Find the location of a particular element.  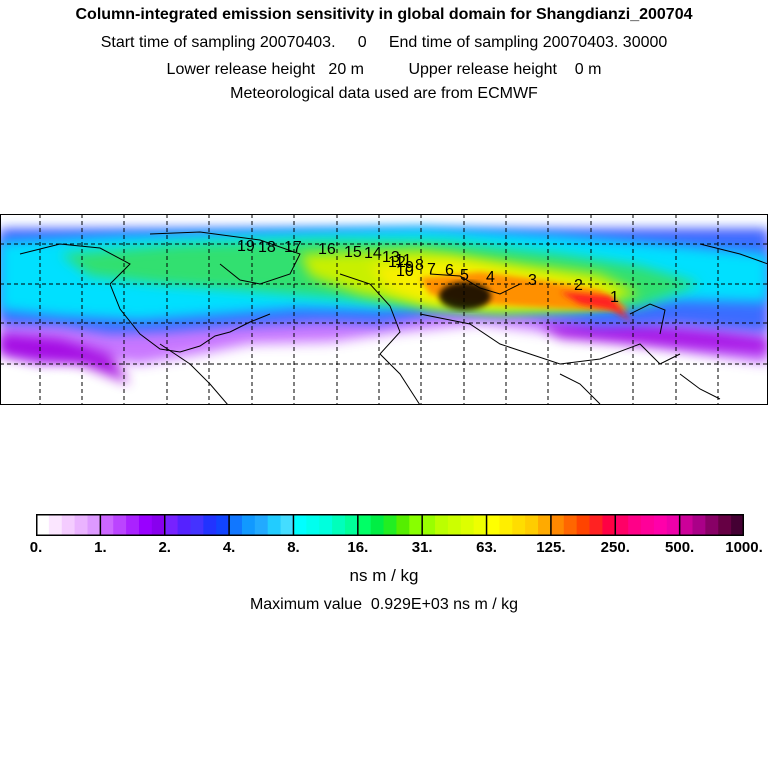

trajectory-label-1: 1 is located at coordinates (614, 297).